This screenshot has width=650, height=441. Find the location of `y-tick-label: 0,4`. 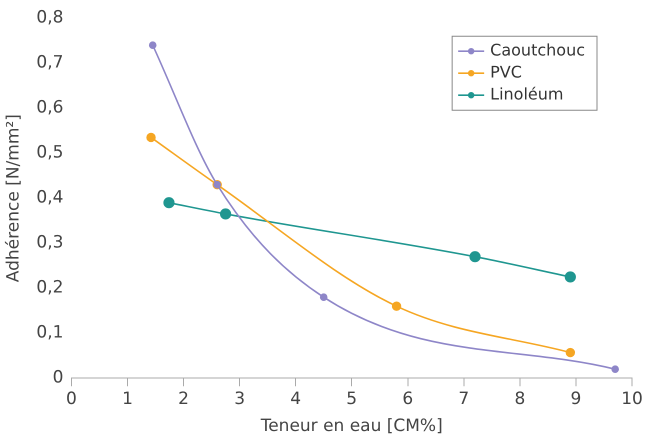

y-tick-label: 0,4 is located at coordinates (50, 198).